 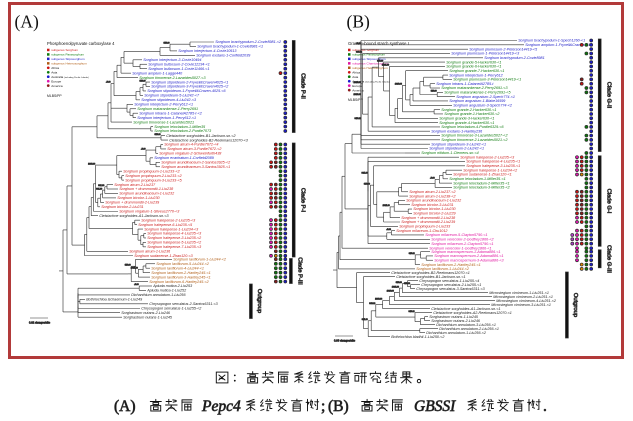 I want to click on svg-text: Sorghum angustum-1-Blake16599, so click(x=477, y=101).